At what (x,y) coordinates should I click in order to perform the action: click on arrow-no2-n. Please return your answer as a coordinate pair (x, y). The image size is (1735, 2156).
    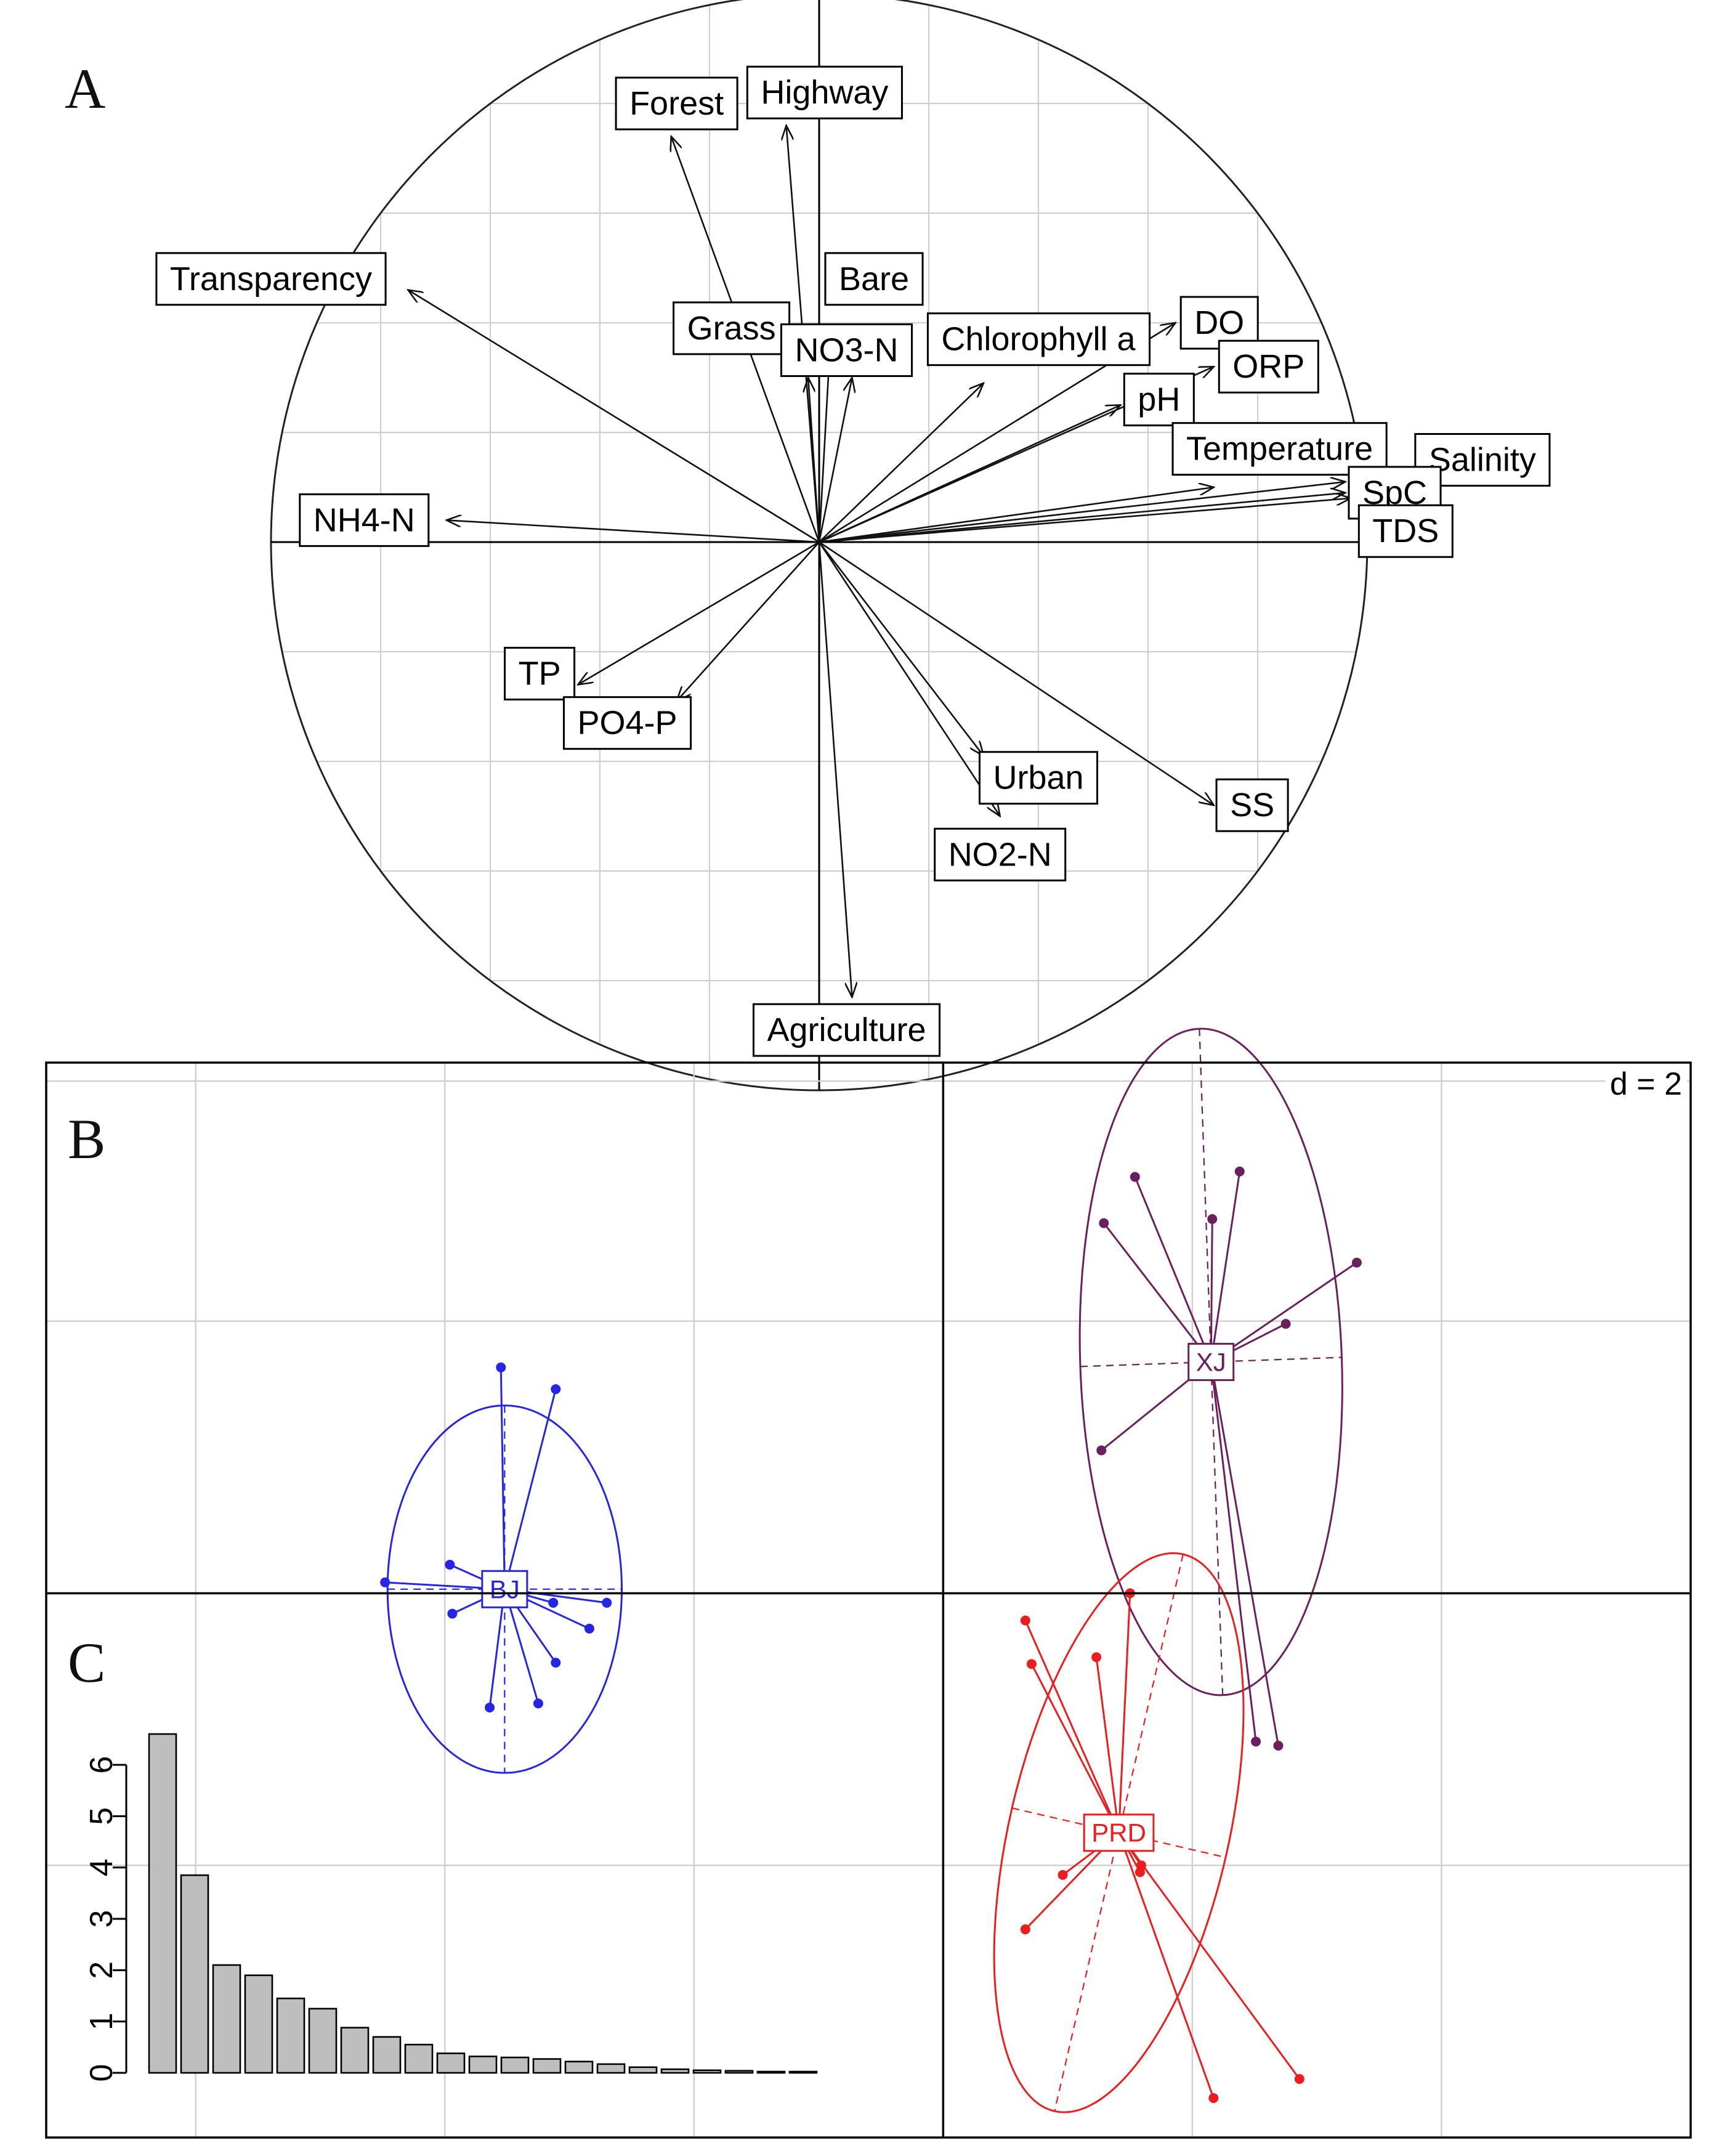
    Looking at the image, I should click on (909, 678).